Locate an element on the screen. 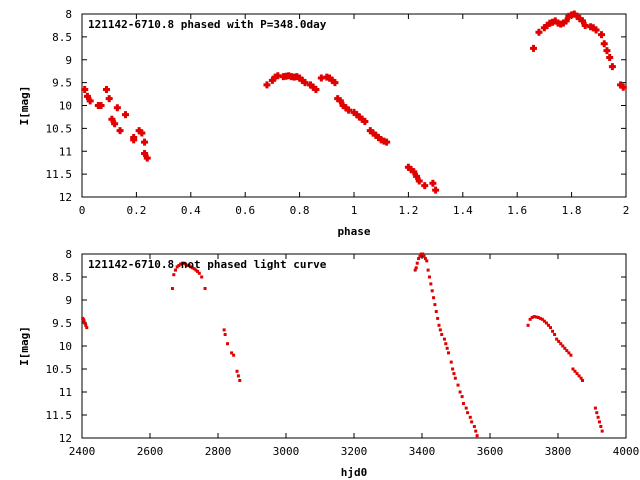 Image resolution: width=640 pixels, height=480 pixels. light-curve-y-tick-label: 9.5 is located at coordinates (62, 323).